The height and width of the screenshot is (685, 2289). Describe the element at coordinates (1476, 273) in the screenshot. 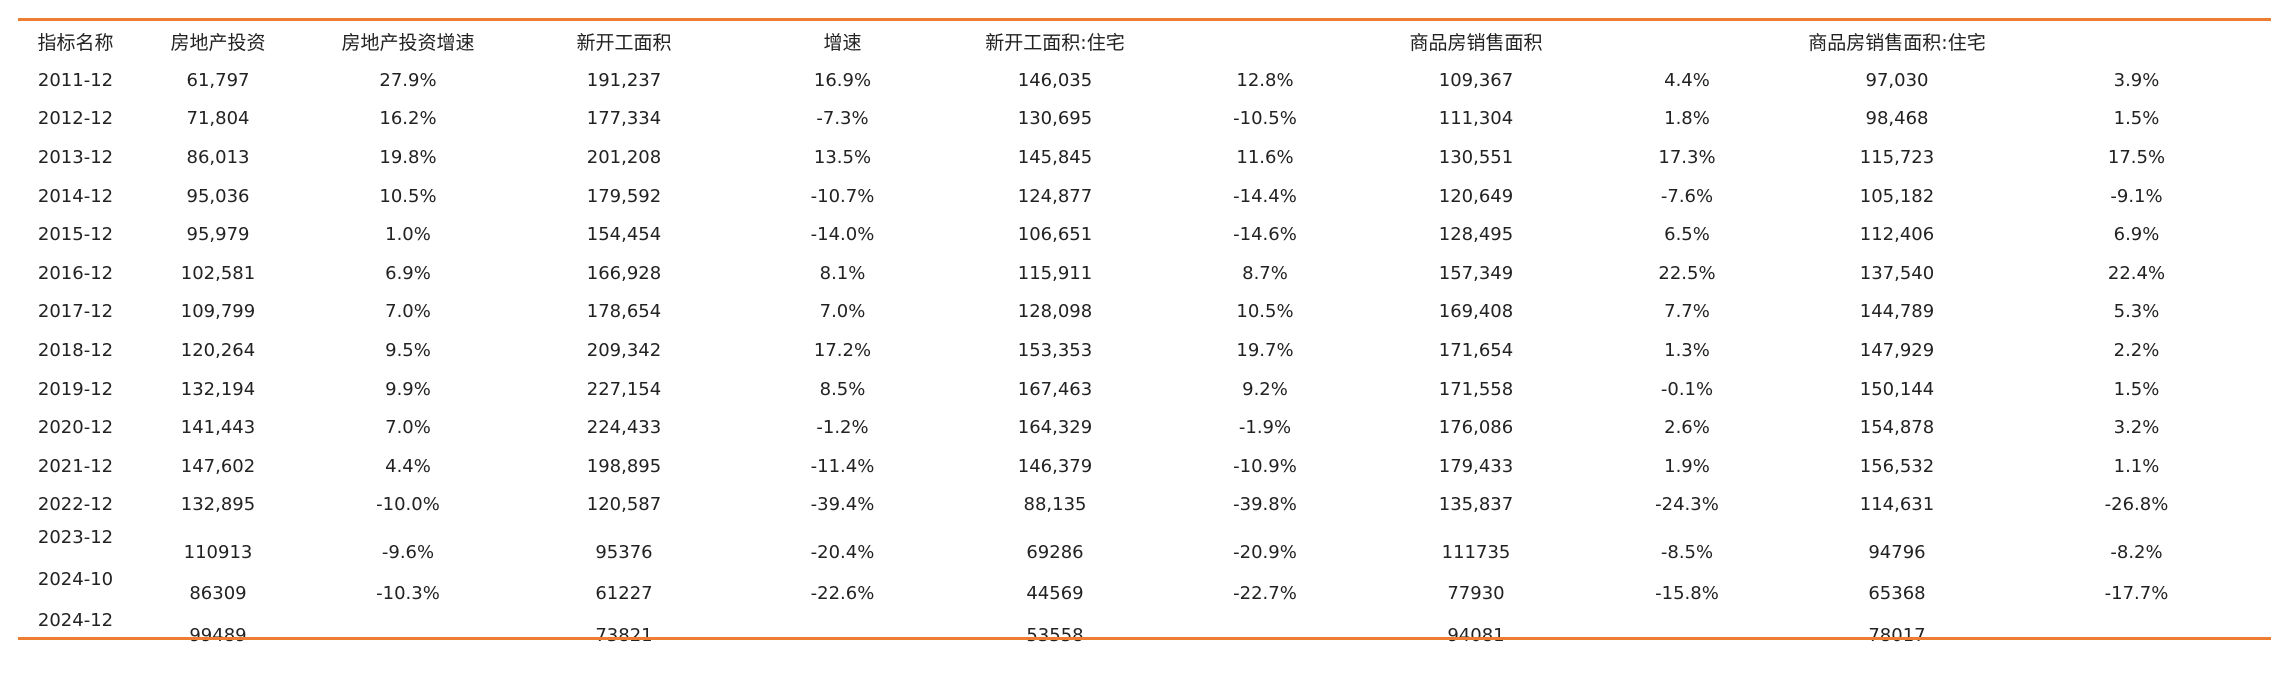

I see `table-cell: 157,349` at that location.